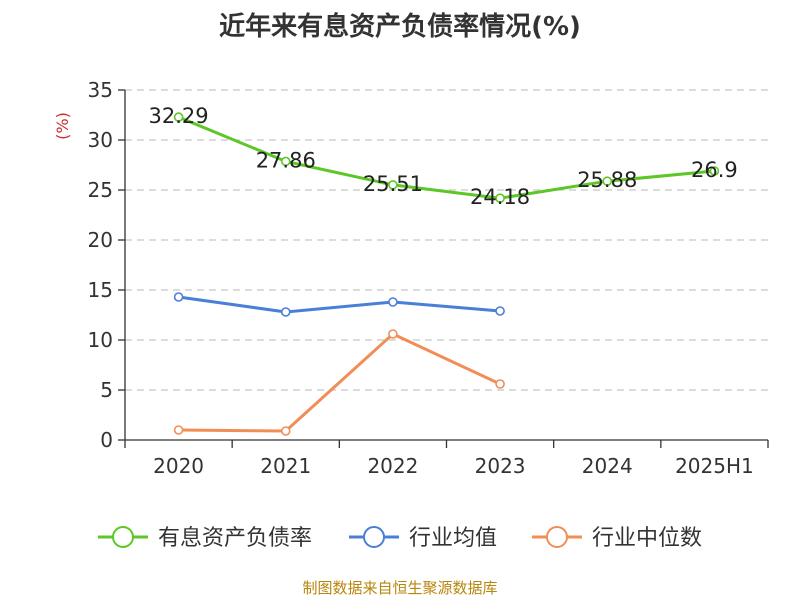 Image resolution: width=800 pixels, height=600 pixels. Describe the element at coordinates (100, 190) in the screenshot. I see `y-tick-label-25: 25` at that location.